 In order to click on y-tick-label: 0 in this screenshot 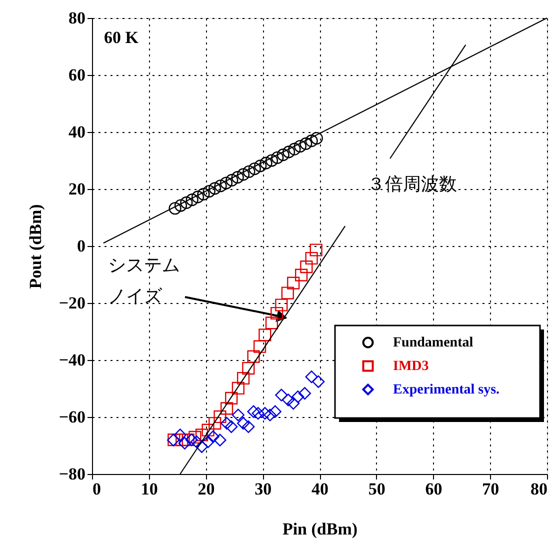, I will do `click(81, 246)`.